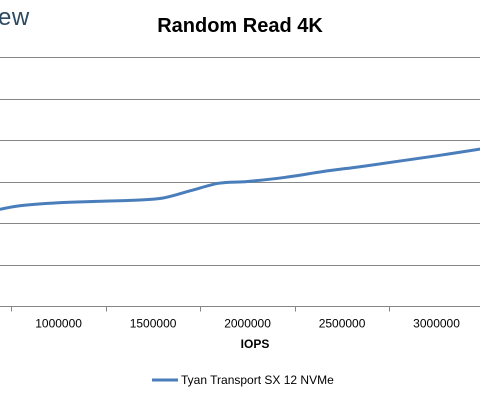 The height and width of the screenshot is (401, 480). I want to click on x-tick-label-1: 1000000, so click(58, 324).